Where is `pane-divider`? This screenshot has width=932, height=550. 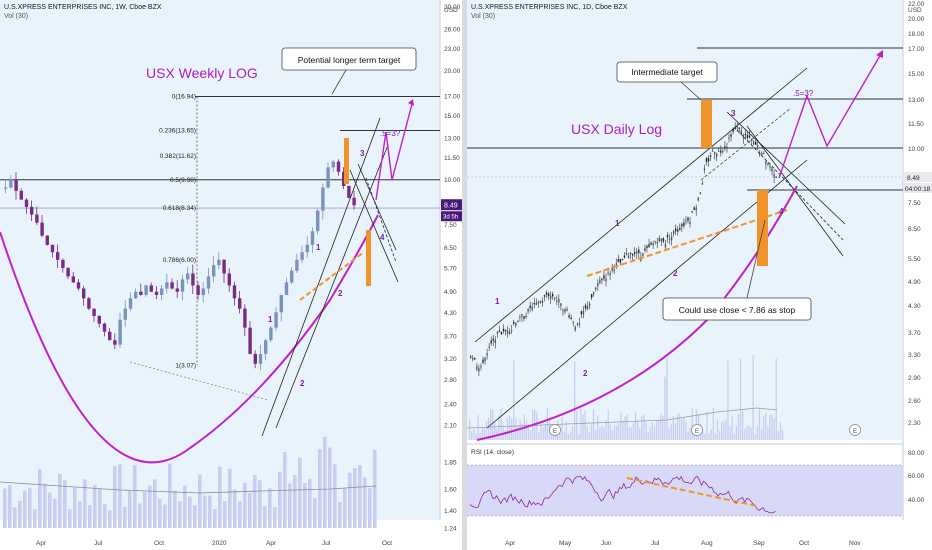 pane-divider is located at coordinates (464, 275).